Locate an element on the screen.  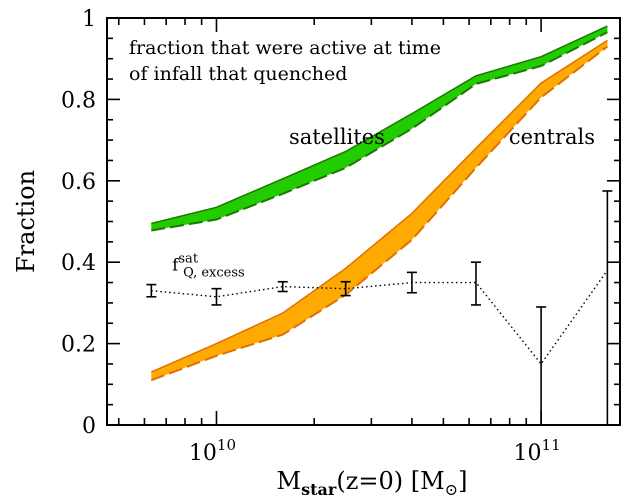
y-tick-label: 0.8 is located at coordinates (78, 100).